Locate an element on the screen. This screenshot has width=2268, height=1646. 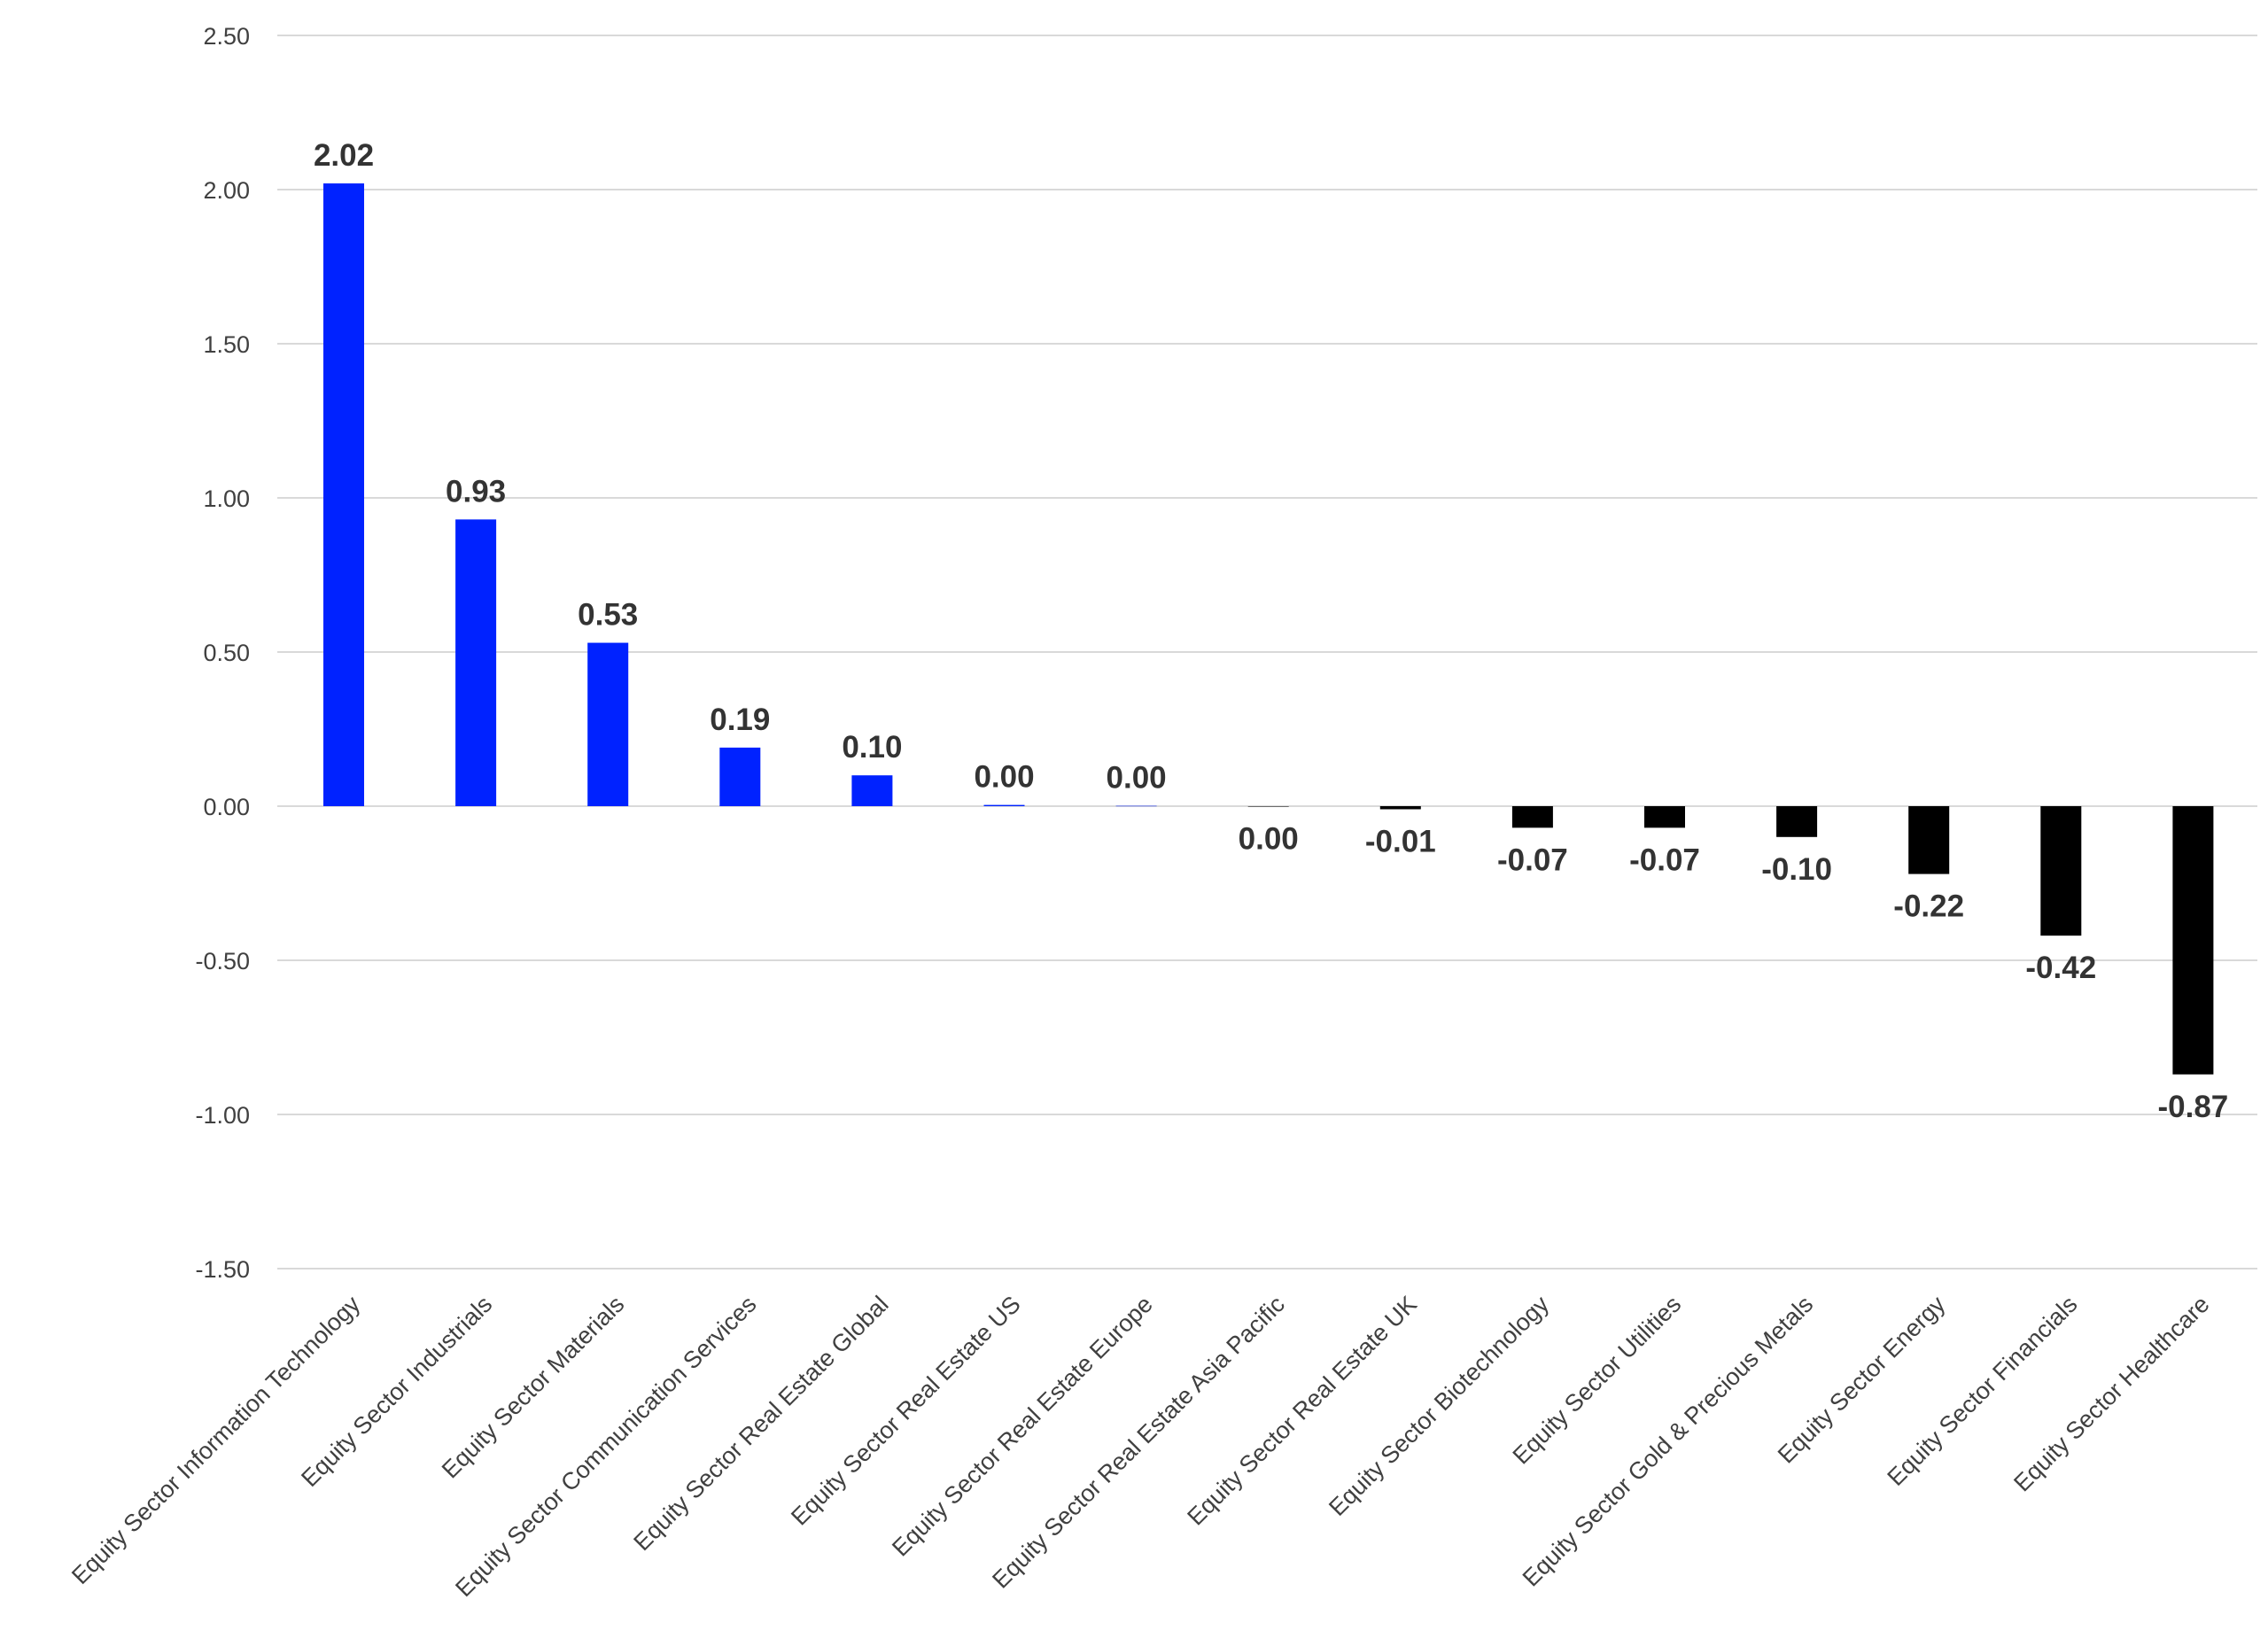
data-label: 0.53 is located at coordinates (608, 615).